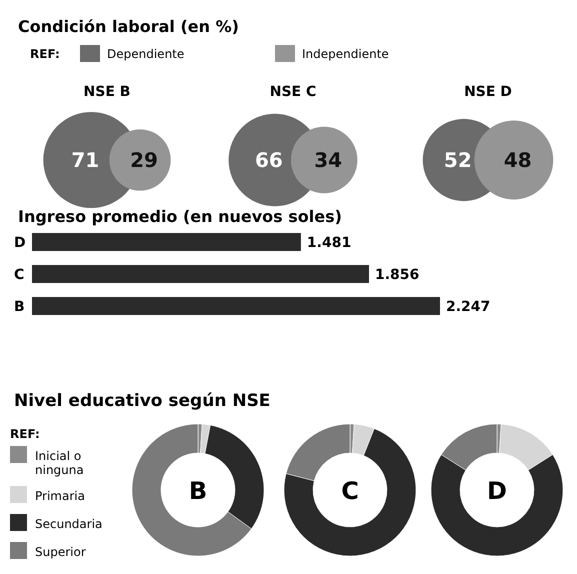 The image size is (577, 574). What do you see at coordinates (268, 160) in the screenshot?
I see `data-label: 66` at bounding box center [268, 160].